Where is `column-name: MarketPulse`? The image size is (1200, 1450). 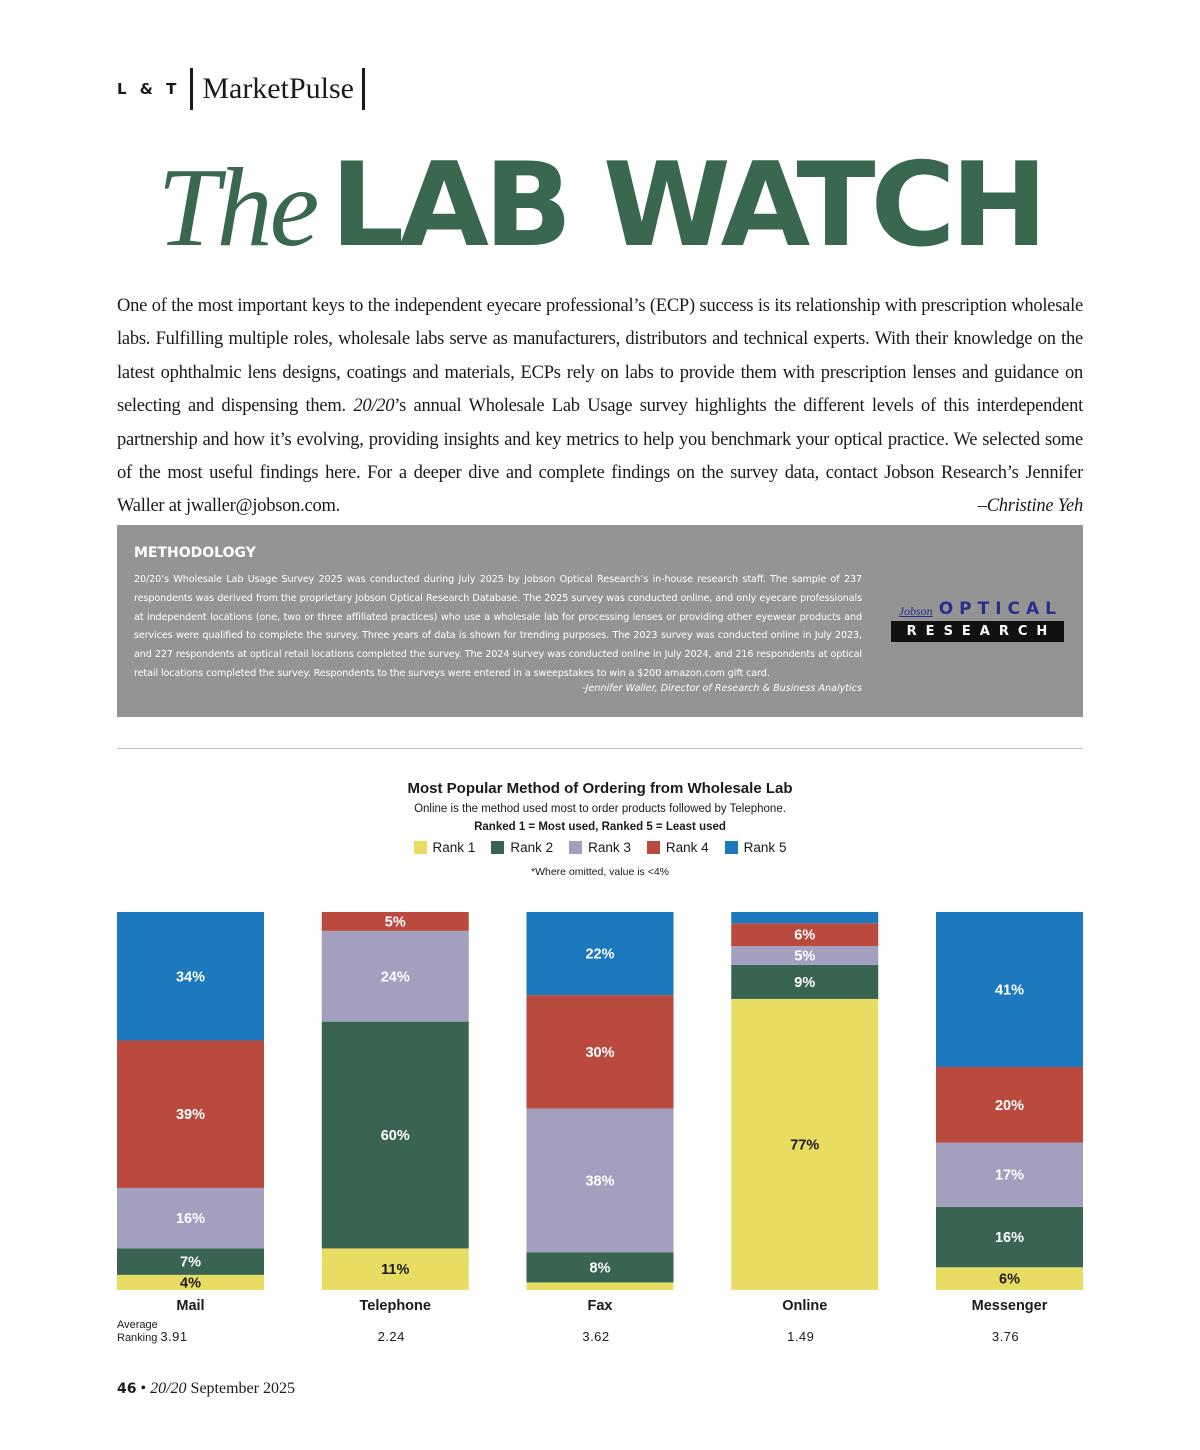
column-name: MarketPulse is located at coordinates (278, 88).